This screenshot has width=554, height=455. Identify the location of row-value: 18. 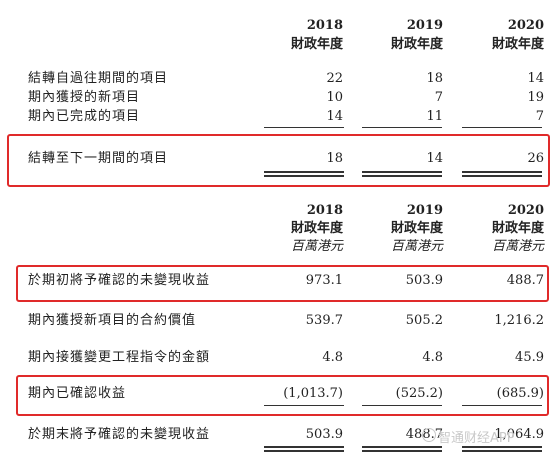
(434, 78).